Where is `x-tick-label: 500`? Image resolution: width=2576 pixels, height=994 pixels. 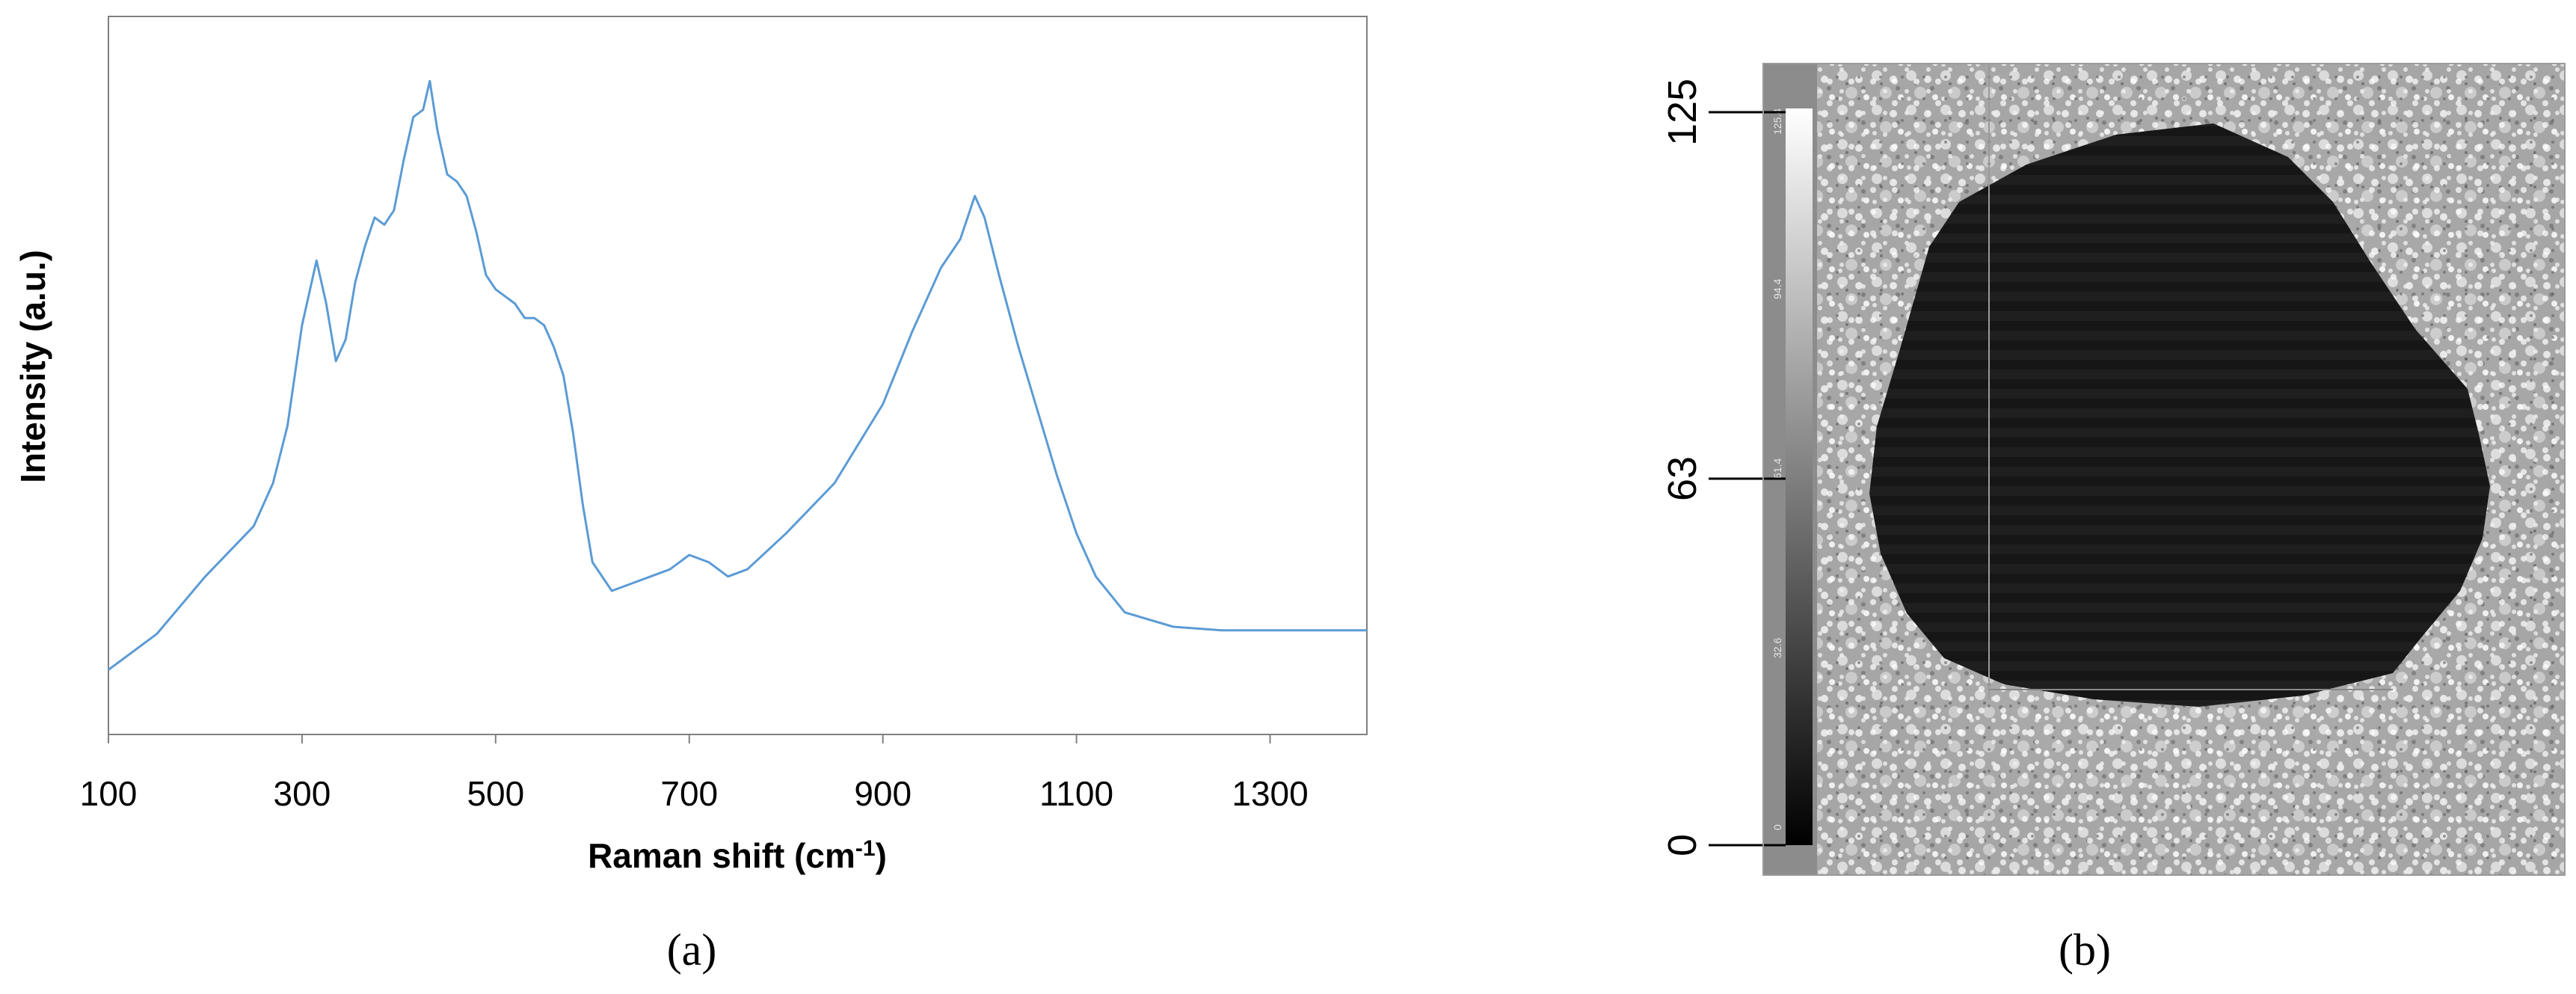 x-tick-label: 500 is located at coordinates (495, 793).